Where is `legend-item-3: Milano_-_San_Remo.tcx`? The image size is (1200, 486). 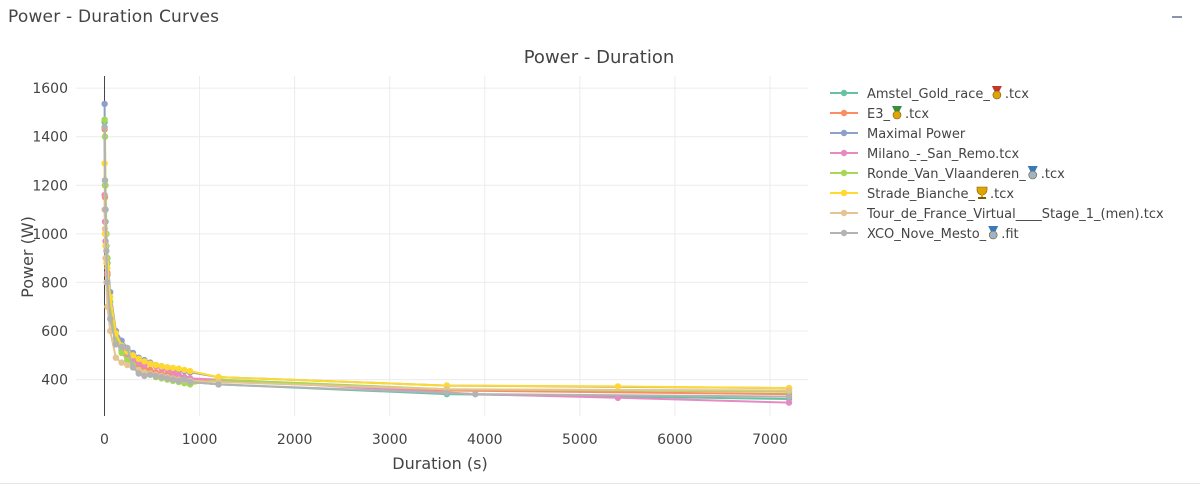
legend-item-3: Milano_-_San_Remo.tcx is located at coordinates (924, 154).